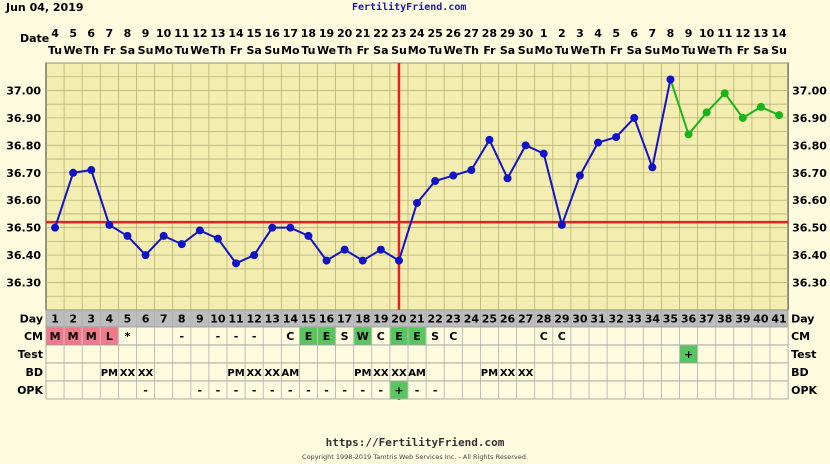 The height and width of the screenshot is (464, 830). Describe the element at coordinates (30, 354) in the screenshot. I see `test-row-label: Test` at that location.